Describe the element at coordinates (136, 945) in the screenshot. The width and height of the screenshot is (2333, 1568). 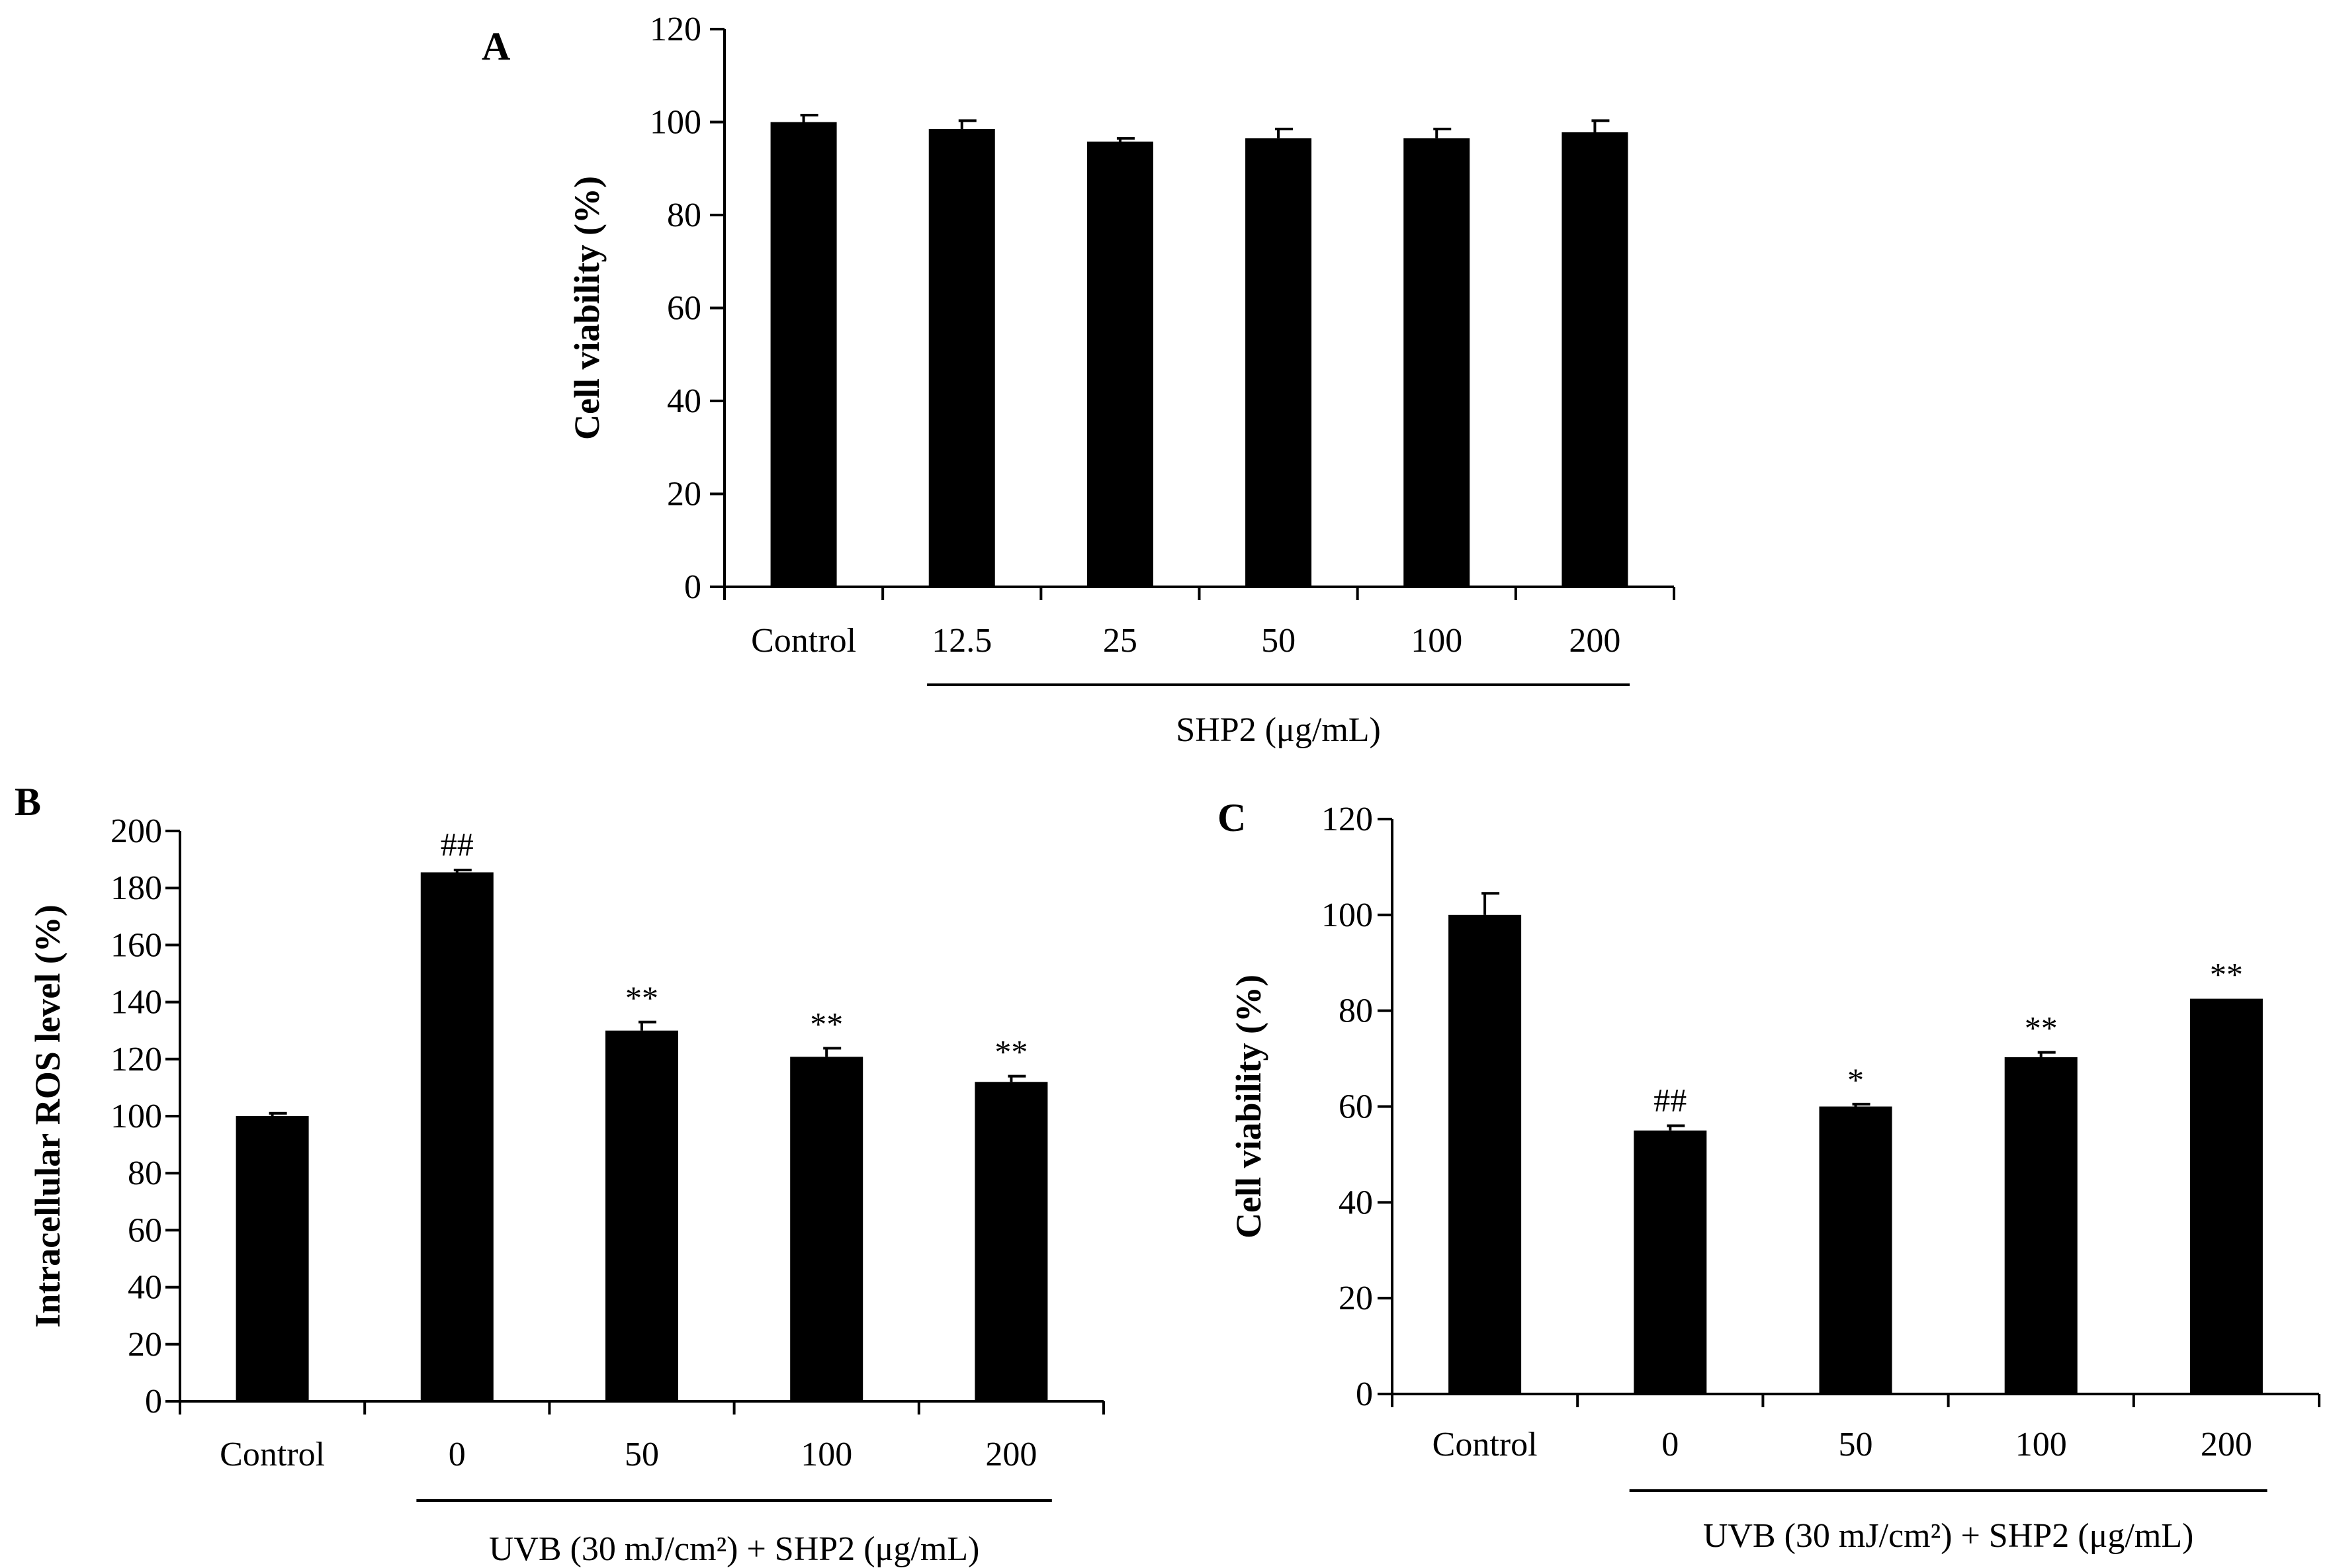
I see `y-tick-label: 160` at that location.